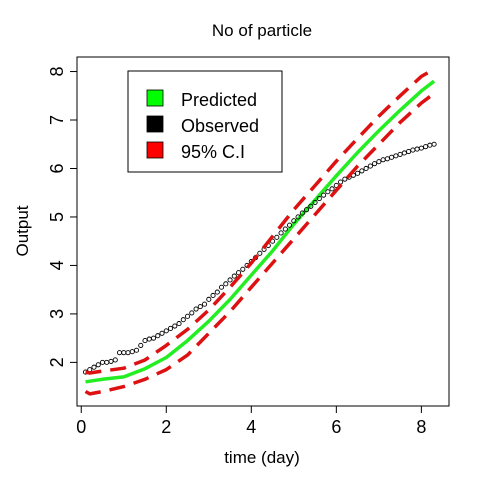  What do you see at coordinates (336, 427) in the screenshot?
I see `x-tick-label: 6` at bounding box center [336, 427].